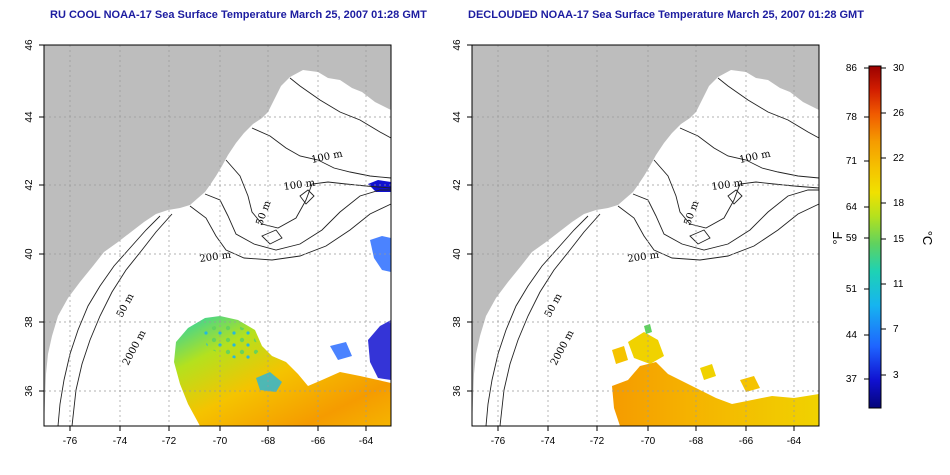 The image size is (950, 475). I want to click on colorbar-gradient, so click(875, 237).